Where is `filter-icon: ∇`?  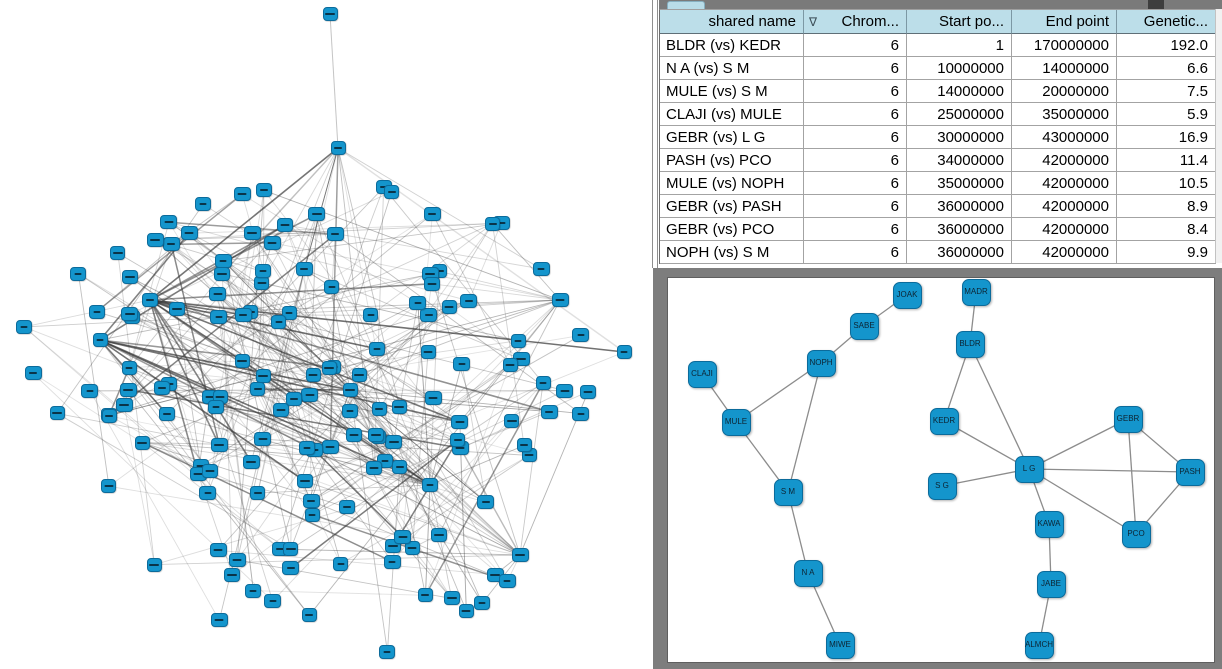 filter-icon: ∇ is located at coordinates (813, 21).